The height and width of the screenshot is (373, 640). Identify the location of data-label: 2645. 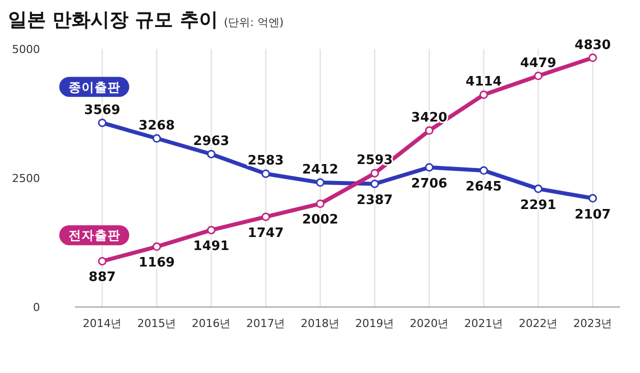
(484, 187).